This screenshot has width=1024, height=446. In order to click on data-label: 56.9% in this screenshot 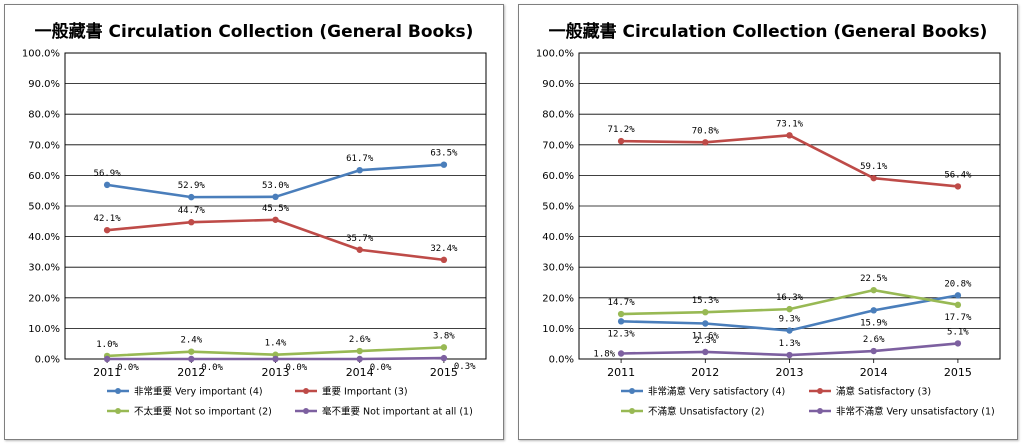, I will do `click(108, 174)`.